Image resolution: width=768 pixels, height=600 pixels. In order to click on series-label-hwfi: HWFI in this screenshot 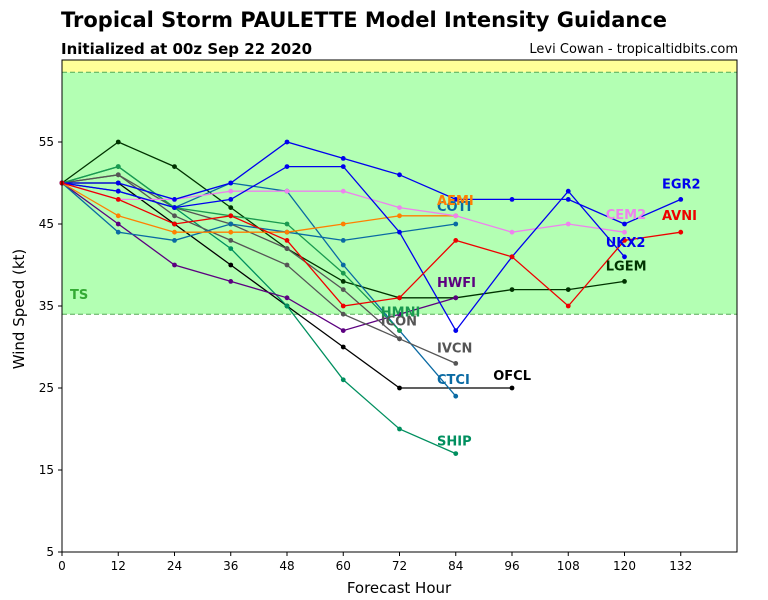, I will do `click(456, 283)`.